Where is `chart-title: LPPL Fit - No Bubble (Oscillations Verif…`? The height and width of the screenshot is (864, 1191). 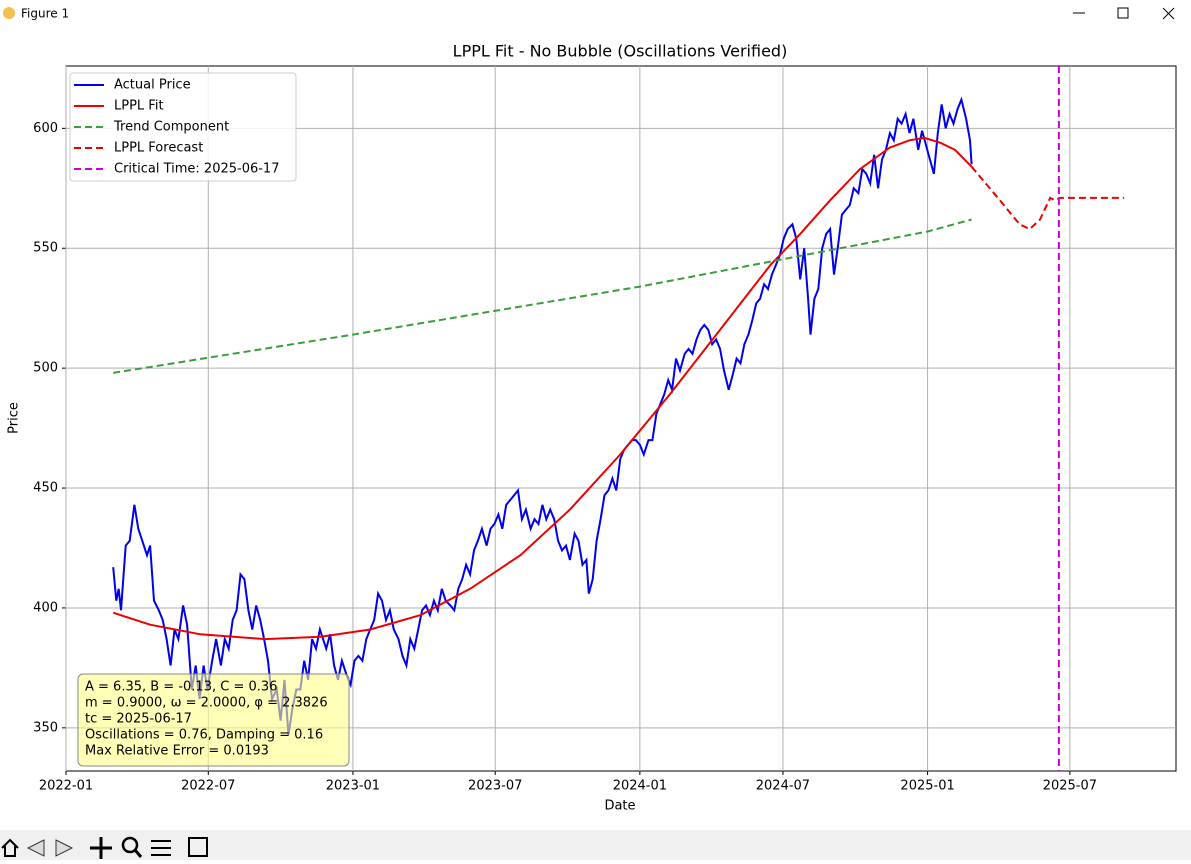 chart-title: LPPL Fit - No Bubble (Oscillations Verif… is located at coordinates (620, 51).